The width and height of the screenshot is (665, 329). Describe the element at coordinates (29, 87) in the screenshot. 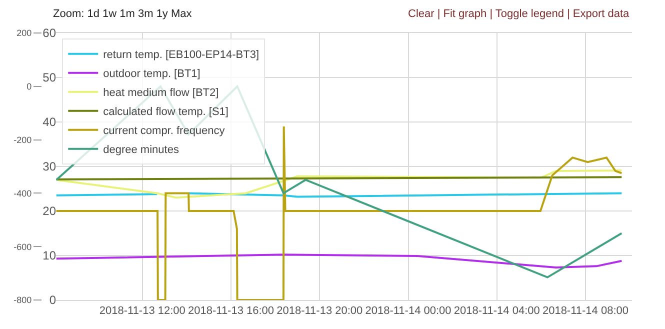

I see `y2-tick-label: 0` at that location.